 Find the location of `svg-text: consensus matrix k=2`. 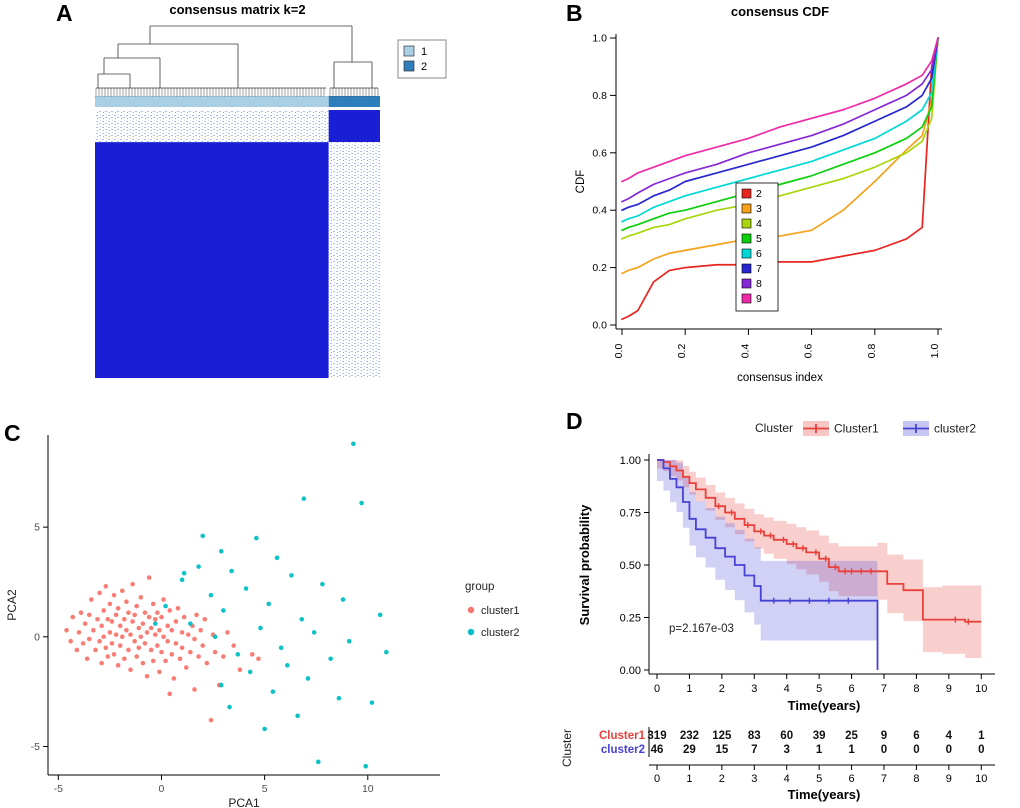

svg-text: consensus matrix k=2 is located at coordinates (237, 9).